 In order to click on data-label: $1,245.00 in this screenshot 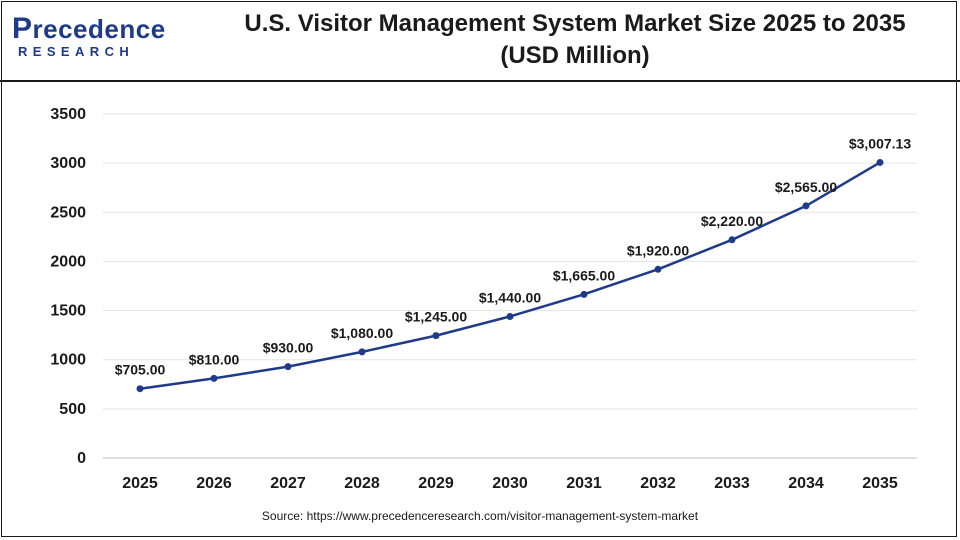, I will do `click(436, 317)`.